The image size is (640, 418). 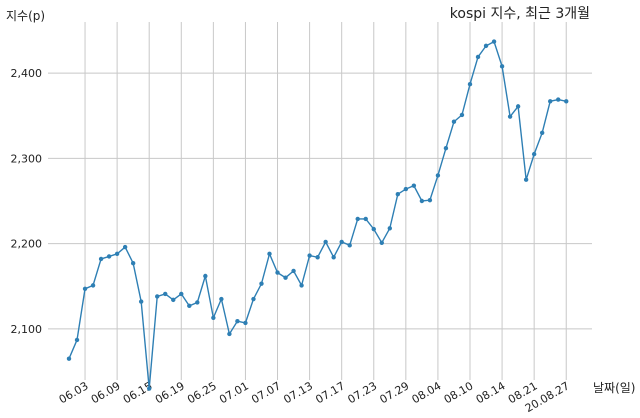 I want to click on x-tick-label: 07.07, so click(x=266, y=392).